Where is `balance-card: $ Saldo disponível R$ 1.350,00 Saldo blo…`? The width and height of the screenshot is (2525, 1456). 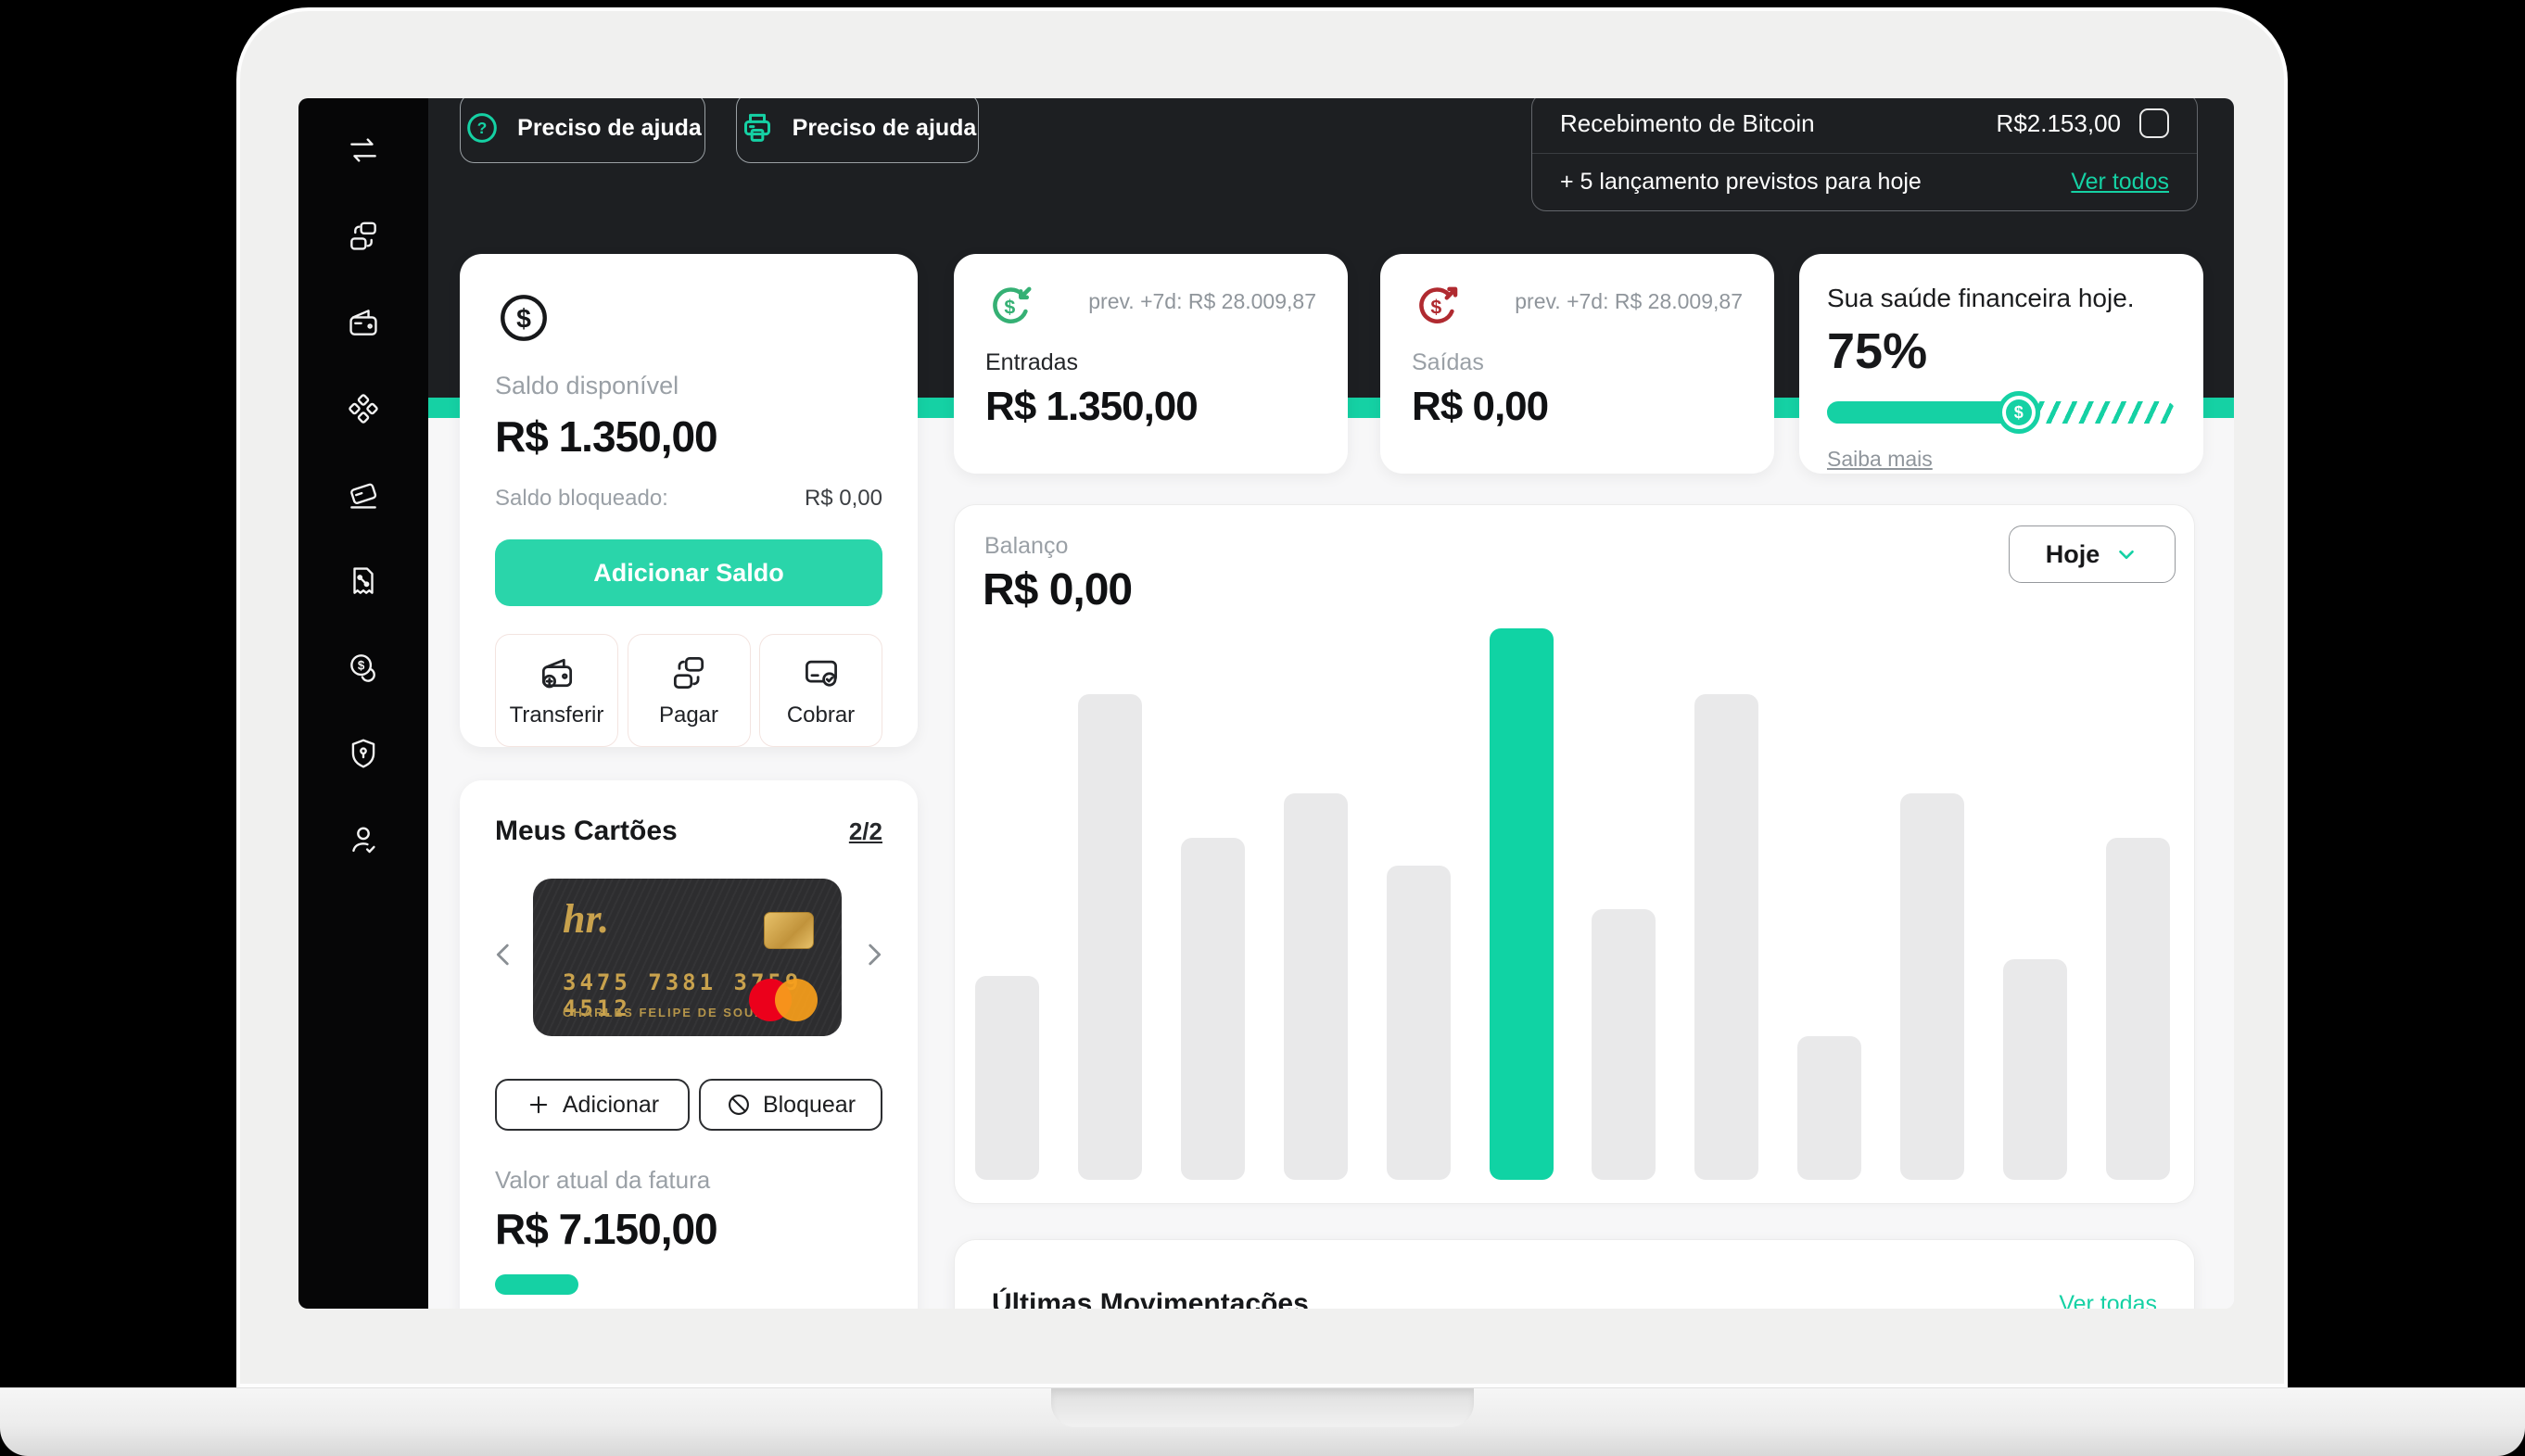
balance-card: $ Saldo disponível R$ 1.350,00 Saldo blo… is located at coordinates (689, 500).